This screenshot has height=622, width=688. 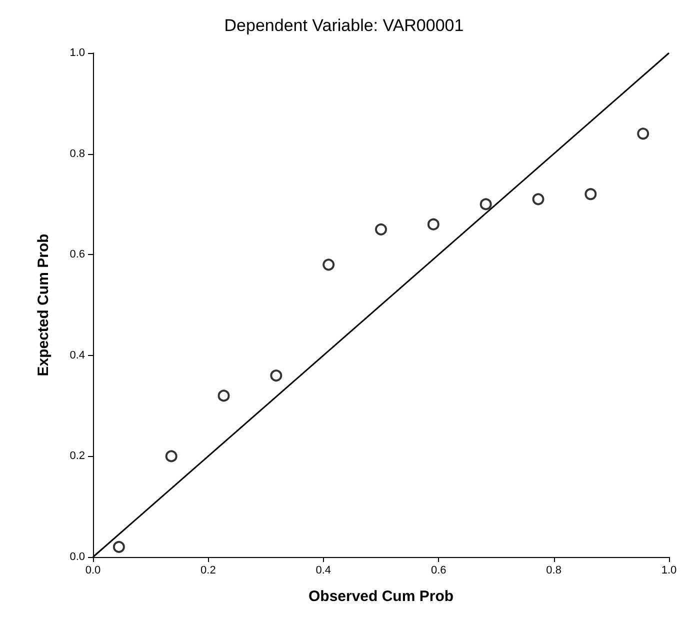 What do you see at coordinates (77, 154) in the screenshot?
I see `y-tick-label: 0.8` at bounding box center [77, 154].